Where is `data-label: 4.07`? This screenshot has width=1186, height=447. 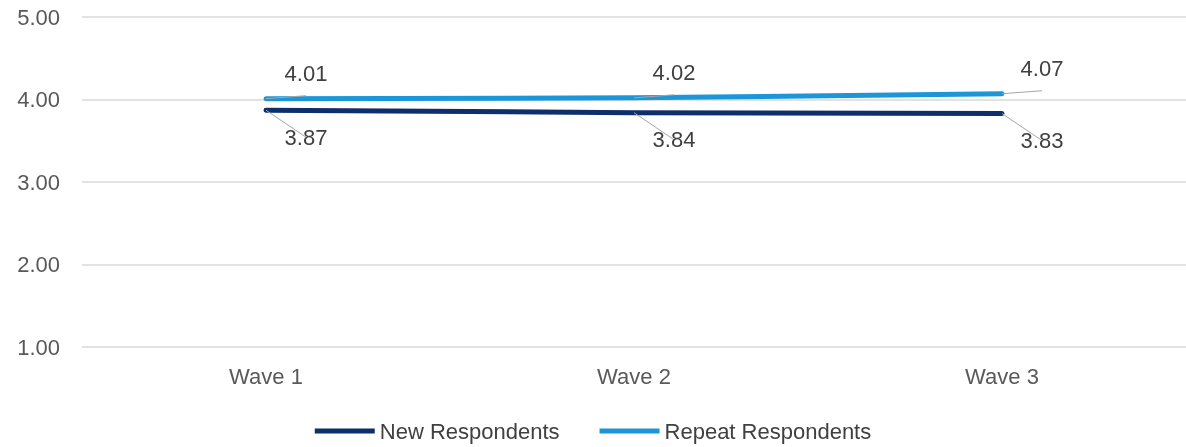 data-label: 4.07 is located at coordinates (1042, 69).